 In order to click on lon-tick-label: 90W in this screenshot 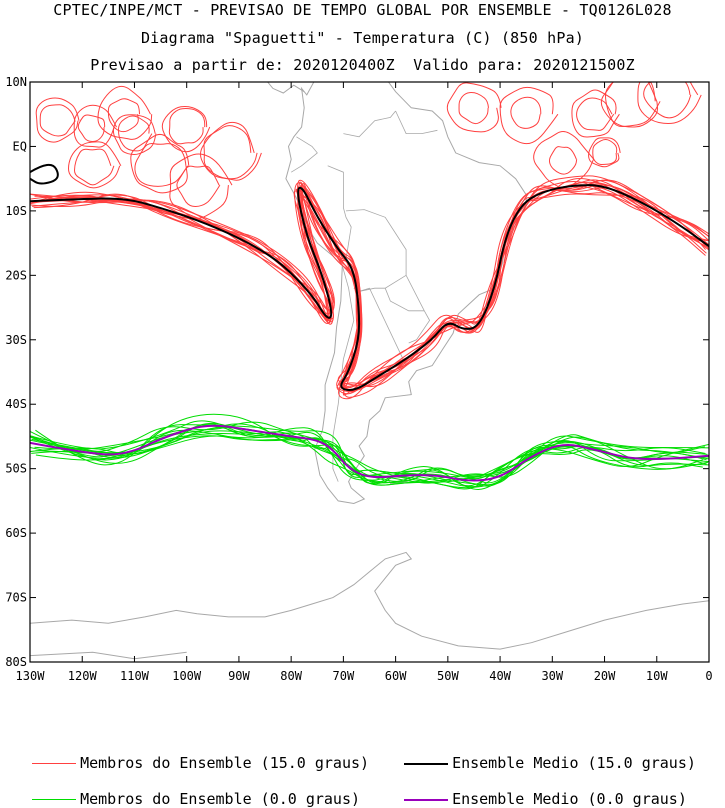, I will do `click(239, 676)`.